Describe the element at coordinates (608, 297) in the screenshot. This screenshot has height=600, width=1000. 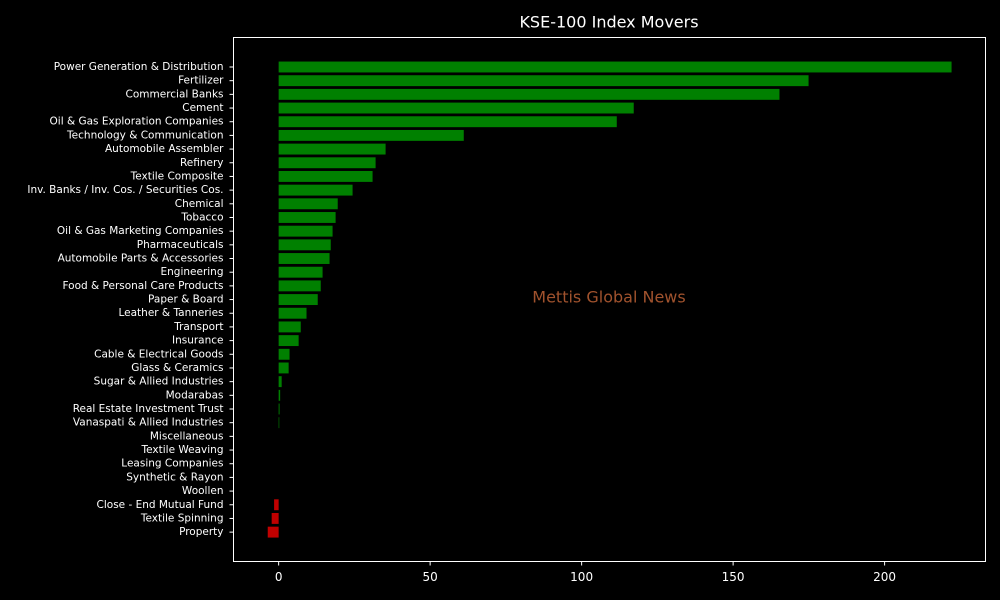
I see `watermark: Mettis Global News` at that location.